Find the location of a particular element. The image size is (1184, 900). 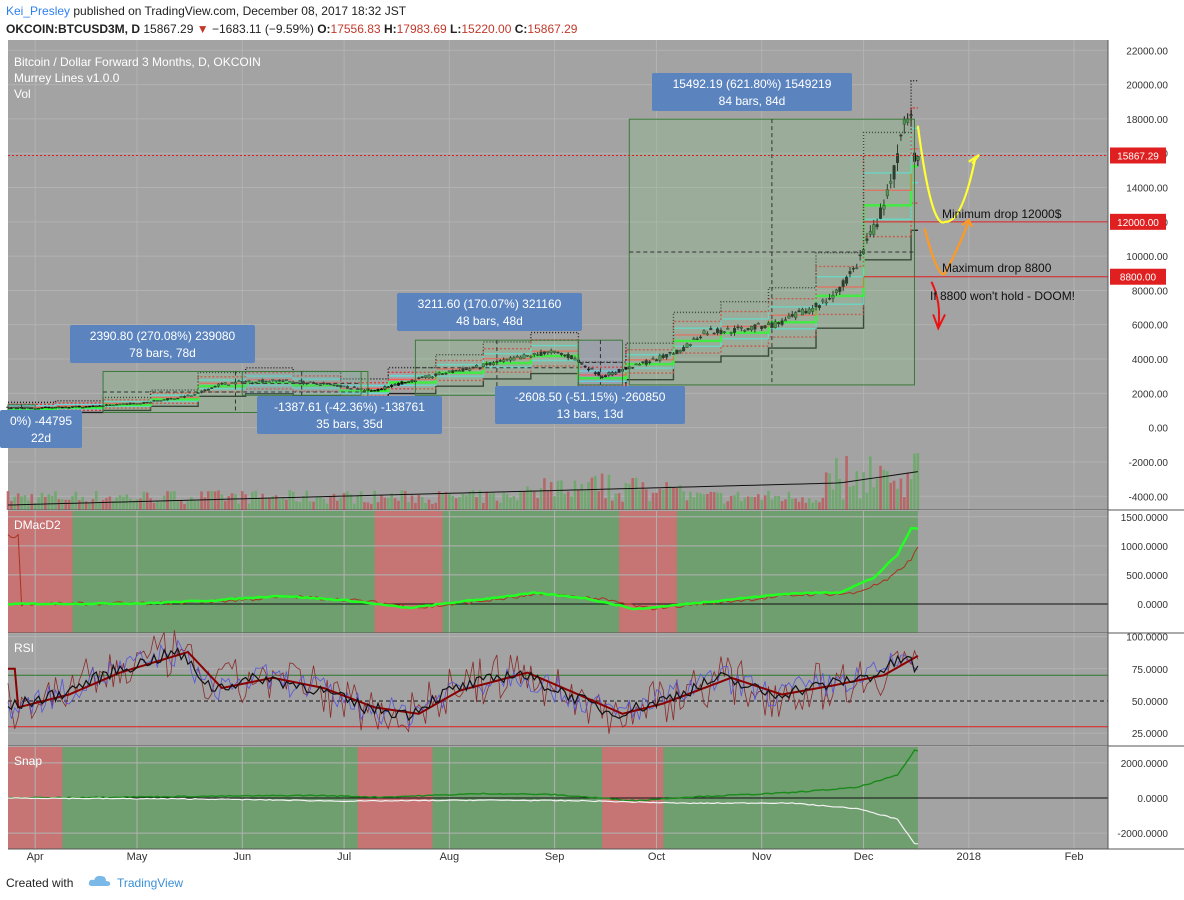

rsi-slow-line is located at coordinates (463, 682).